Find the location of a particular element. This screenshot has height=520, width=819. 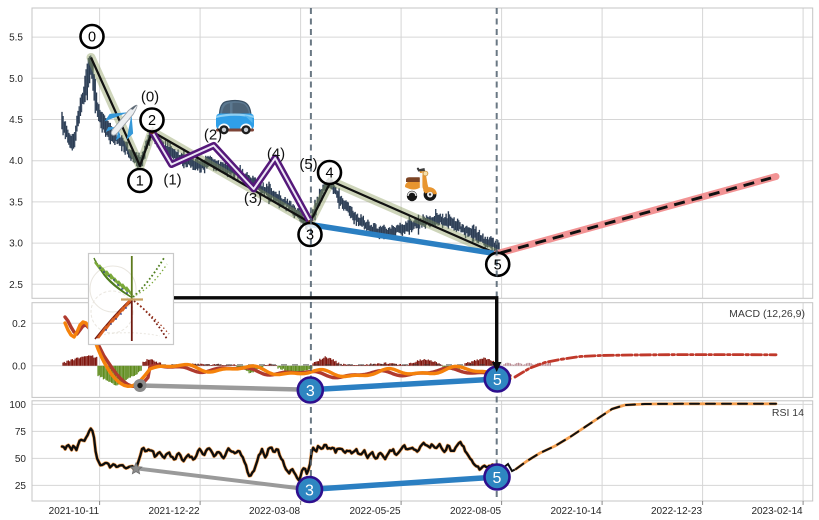

svg-text: 2 is located at coordinates (152, 121).